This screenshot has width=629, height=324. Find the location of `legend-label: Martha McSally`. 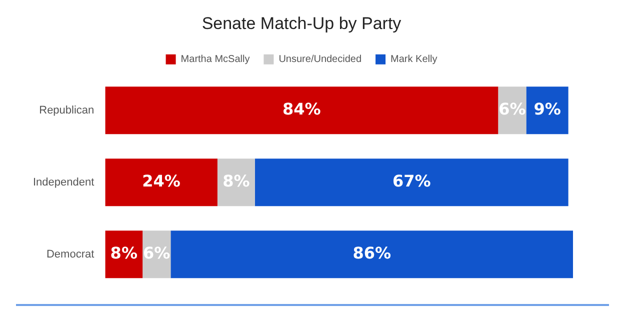

legend-label: Martha McSally is located at coordinates (215, 60).